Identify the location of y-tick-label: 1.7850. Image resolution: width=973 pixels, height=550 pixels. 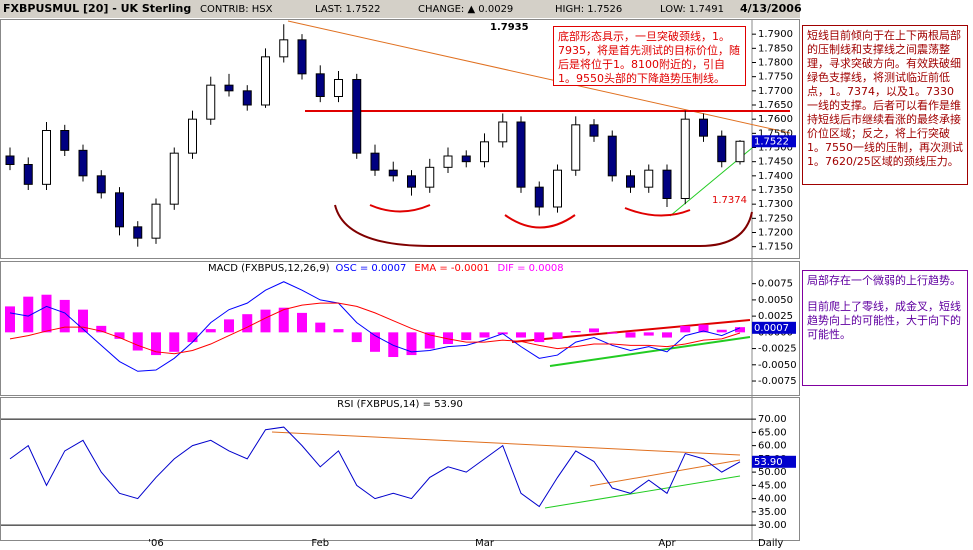
(775, 48).